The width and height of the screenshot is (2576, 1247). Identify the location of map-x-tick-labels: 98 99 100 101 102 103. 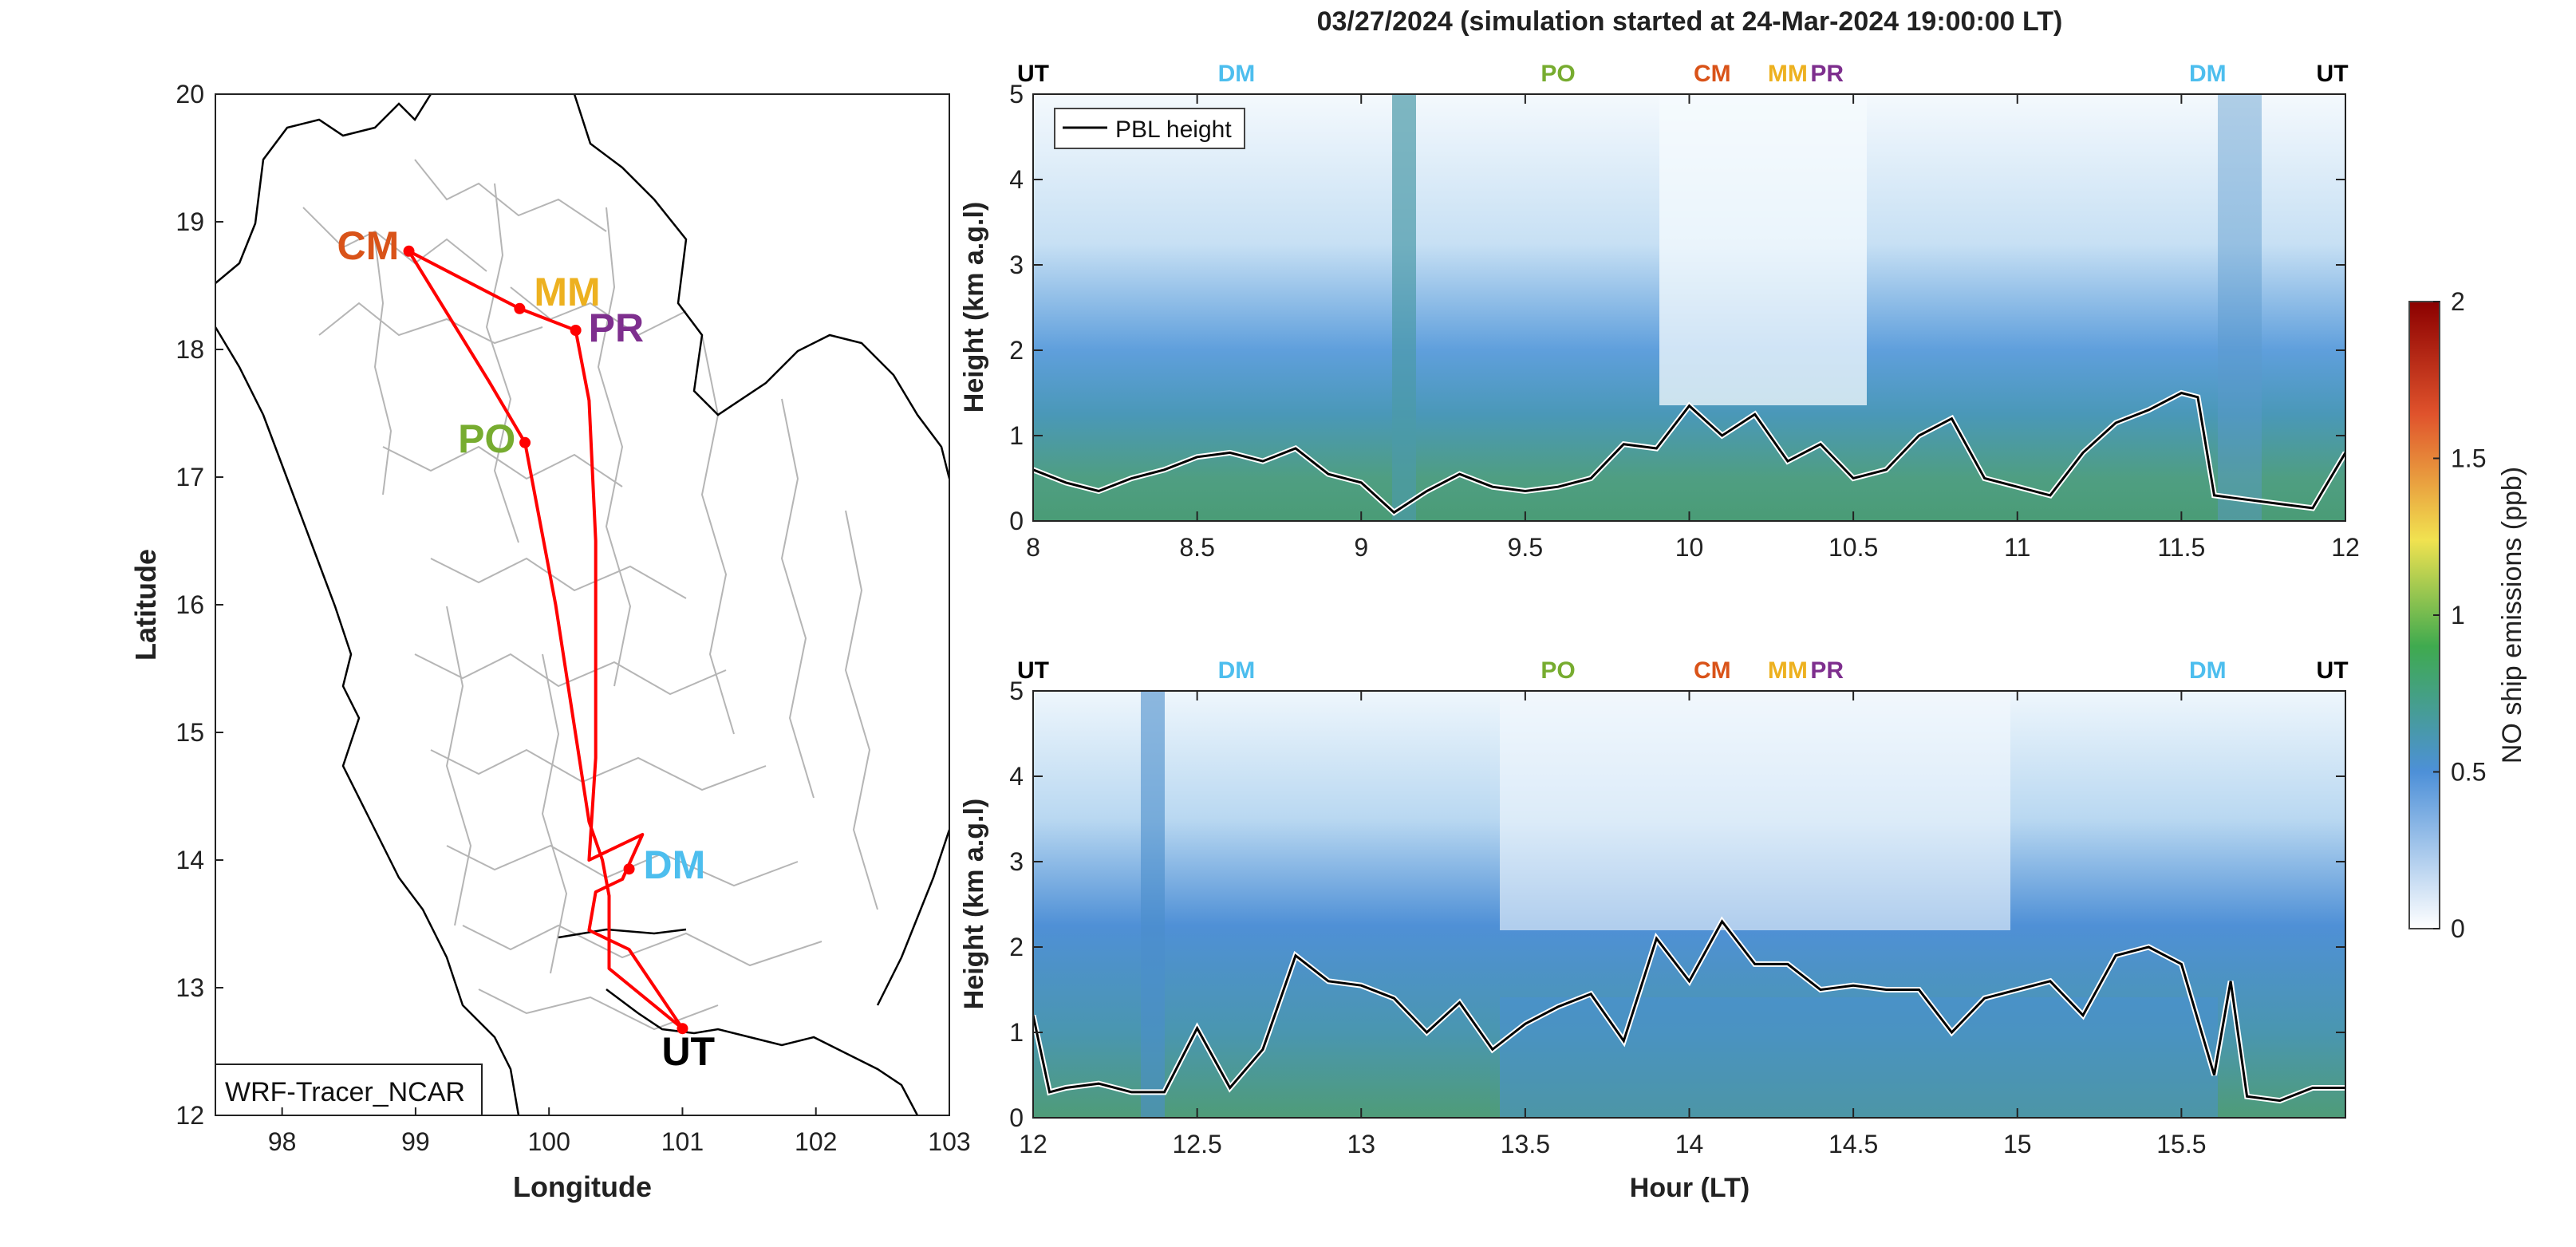
(620, 1132).